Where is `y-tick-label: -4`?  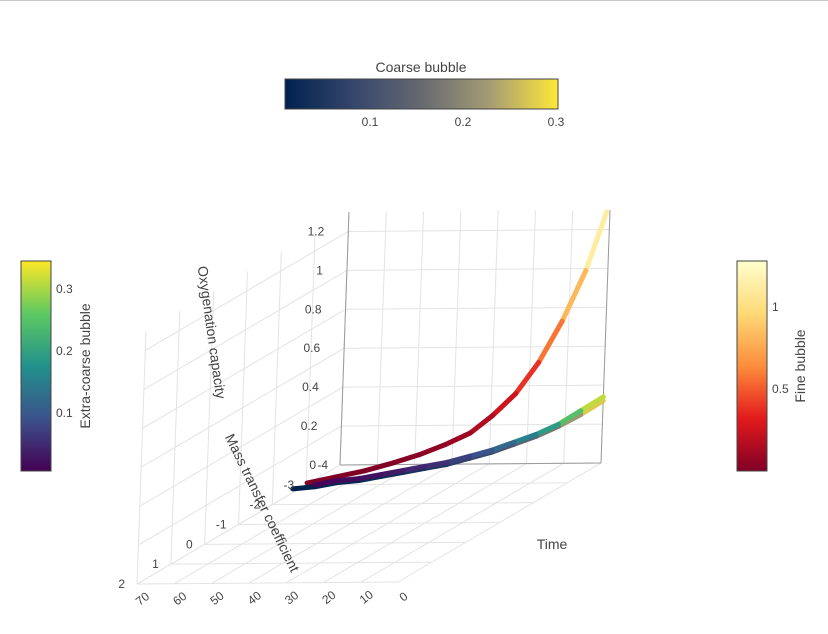
y-tick-label: -4 is located at coordinates (322, 465).